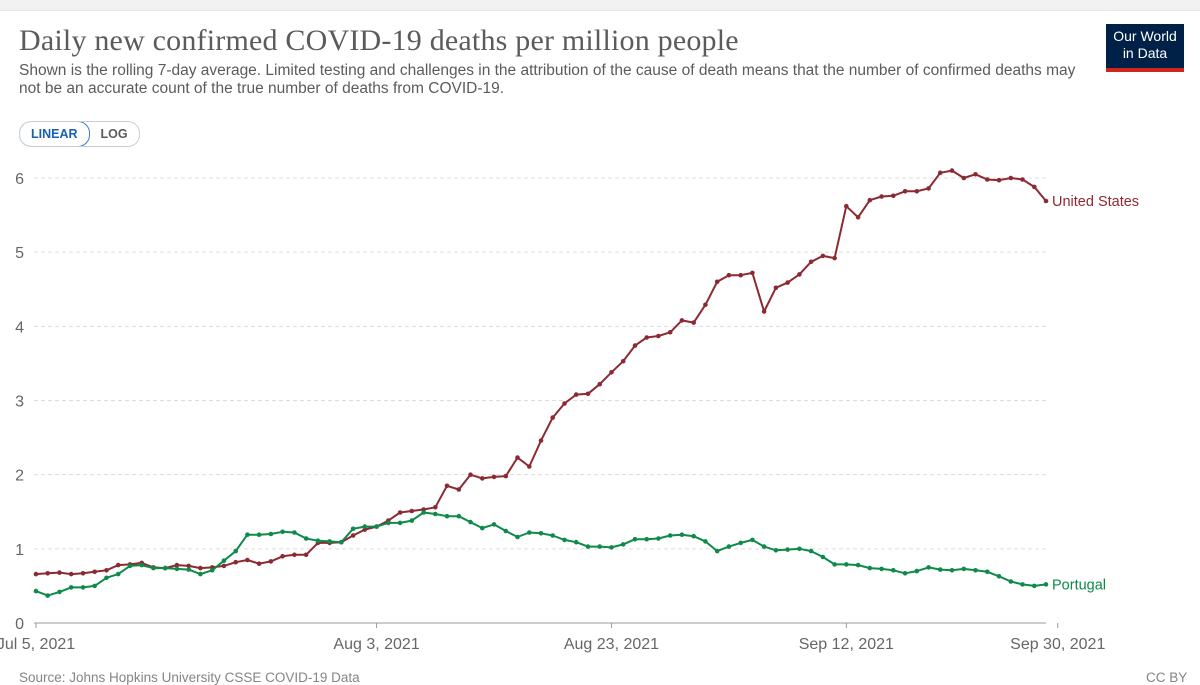  I want to click on x-tick-label-1: Aug 3, 2021, so click(376, 644).